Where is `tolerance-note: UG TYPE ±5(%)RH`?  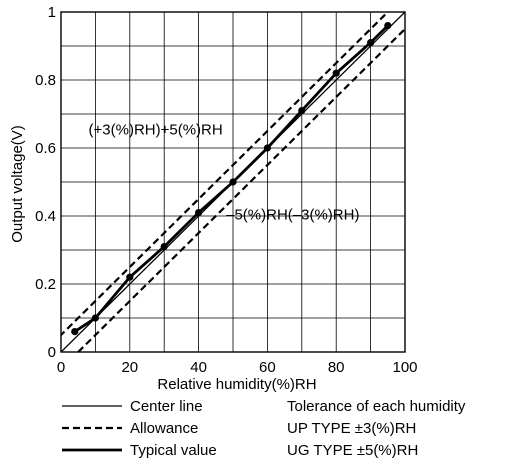
tolerance-note: UG TYPE ±5(%)RH is located at coordinates (352, 450).